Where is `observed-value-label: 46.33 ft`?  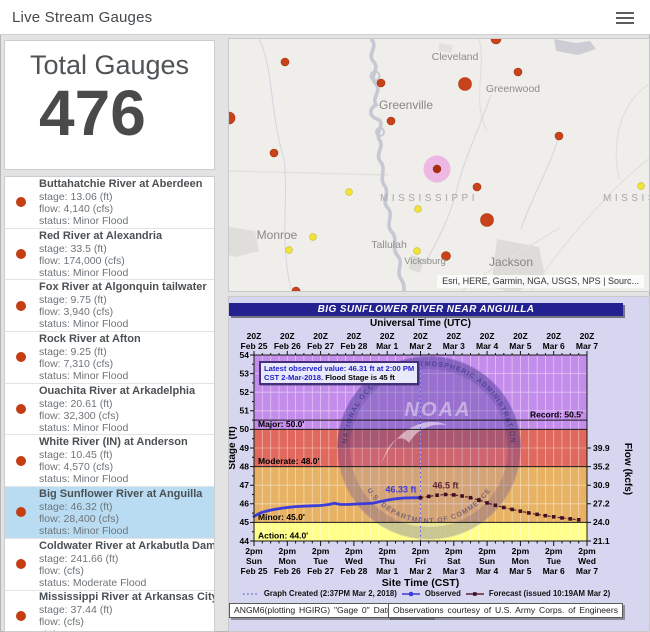 observed-value-label: 46.33 ft is located at coordinates (400, 490).